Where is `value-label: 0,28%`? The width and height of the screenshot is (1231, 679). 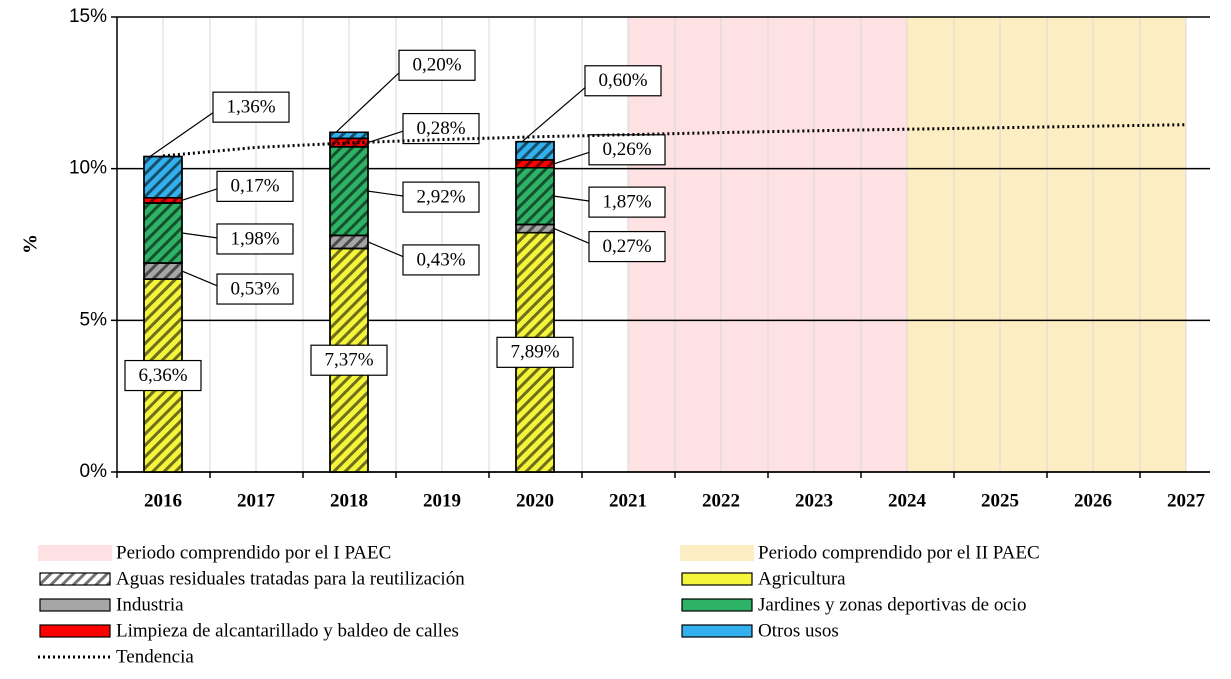
value-label: 0,28% is located at coordinates (440, 128).